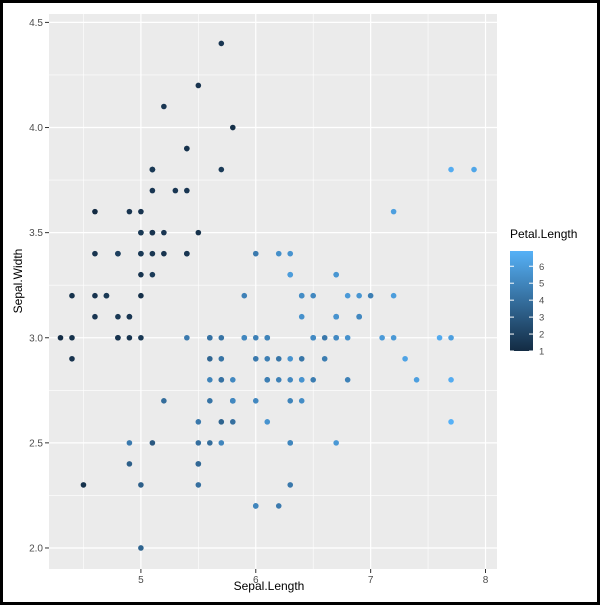  Describe the element at coordinates (521, 301) in the screenshot. I see `legend-colorbar` at that location.